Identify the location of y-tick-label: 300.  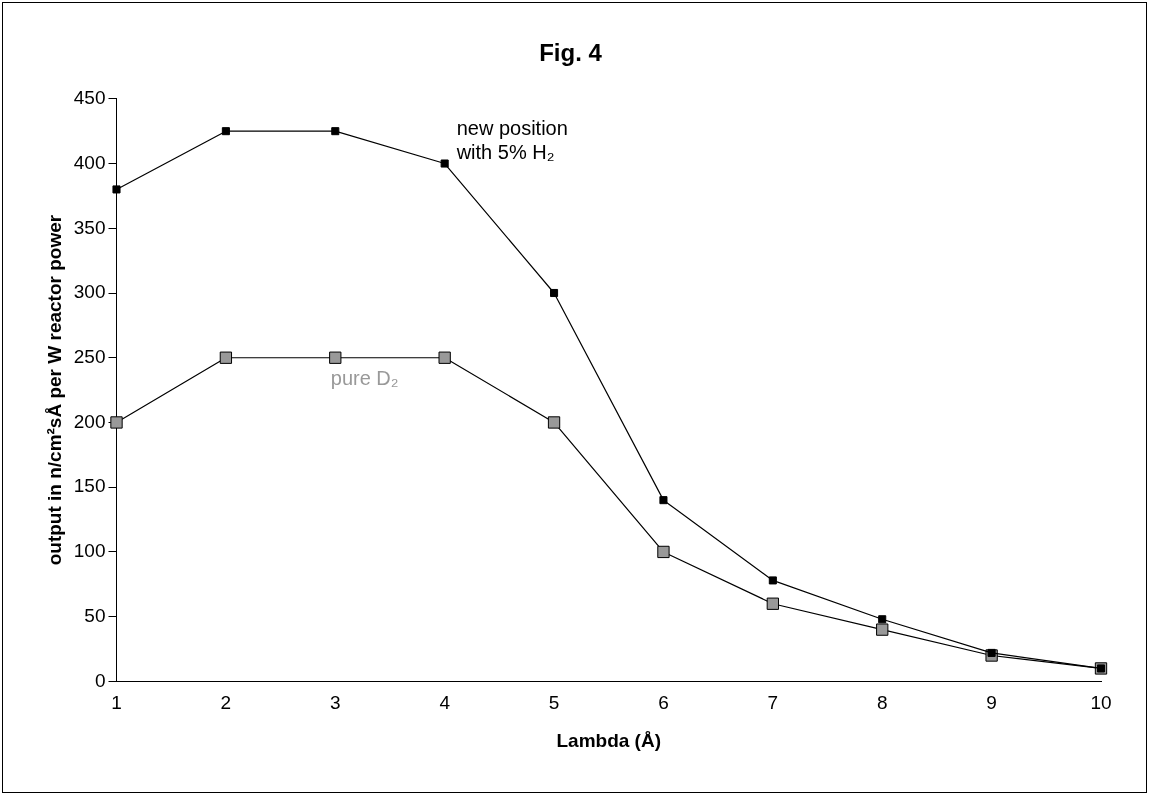
(89, 292).